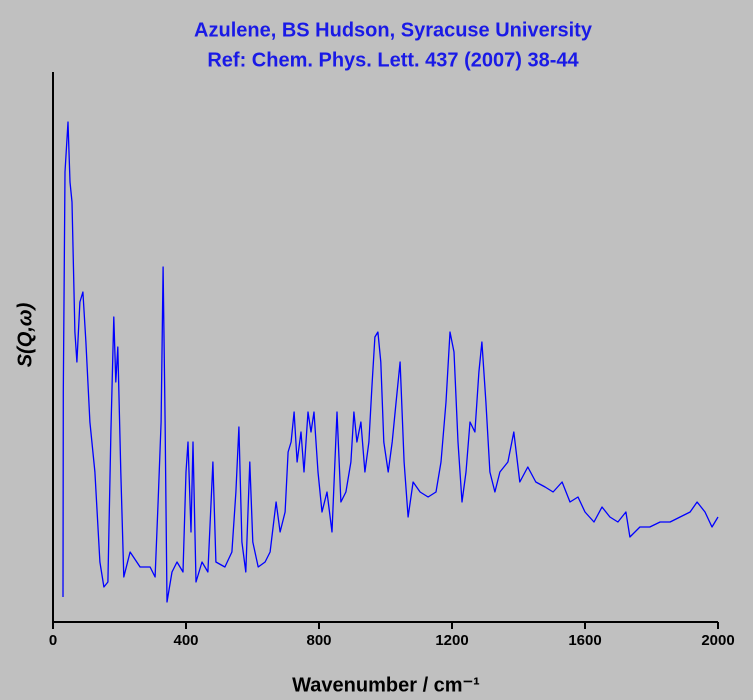 The width and height of the screenshot is (753, 700). What do you see at coordinates (318, 640) in the screenshot?
I see `x-tick-label: 800` at bounding box center [318, 640].